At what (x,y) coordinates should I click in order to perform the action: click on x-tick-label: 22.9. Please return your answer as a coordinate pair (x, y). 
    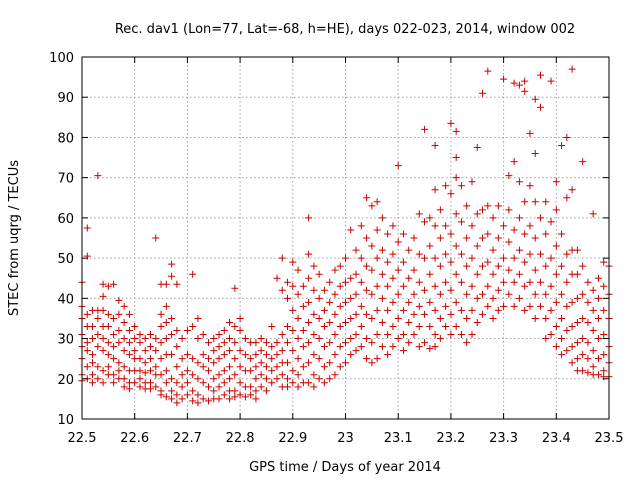
    Looking at the image, I should click on (292, 438).